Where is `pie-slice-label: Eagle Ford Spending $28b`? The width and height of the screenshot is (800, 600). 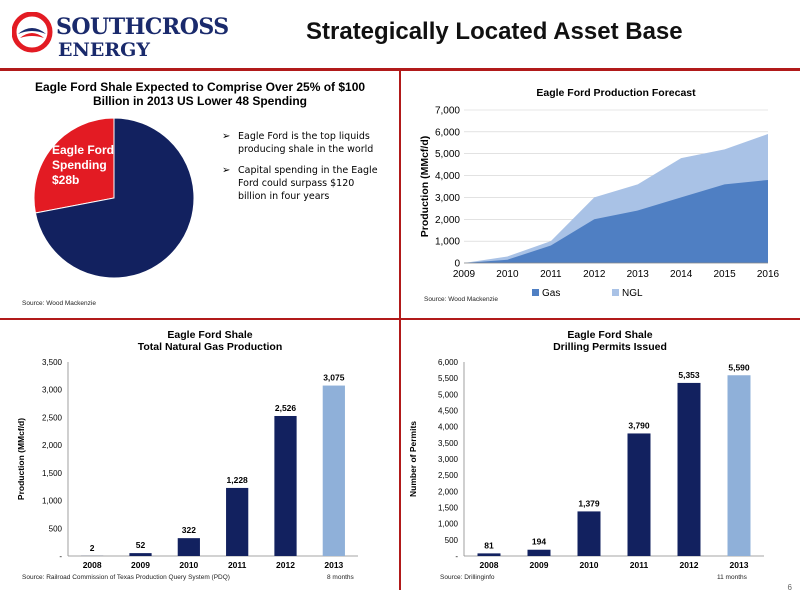 pie-slice-label: Eagle Ford Spending $28b is located at coordinates (83, 165).